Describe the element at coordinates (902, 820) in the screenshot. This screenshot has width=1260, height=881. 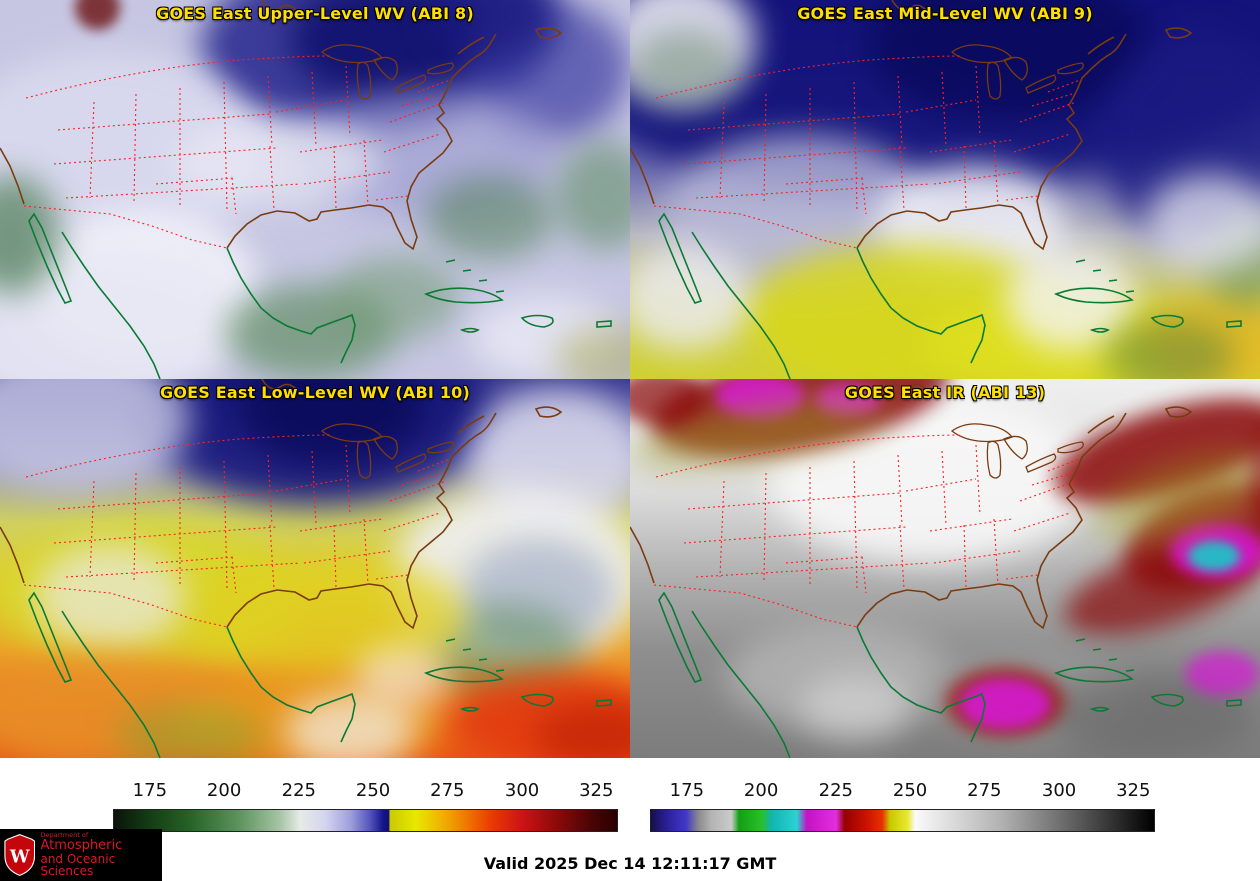
I see `ir-colorbar-strip` at that location.